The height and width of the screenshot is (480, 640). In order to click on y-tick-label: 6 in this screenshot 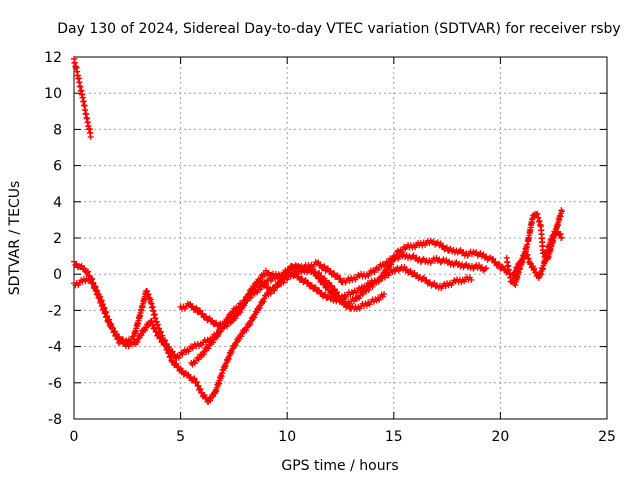, I will do `click(57, 167)`.